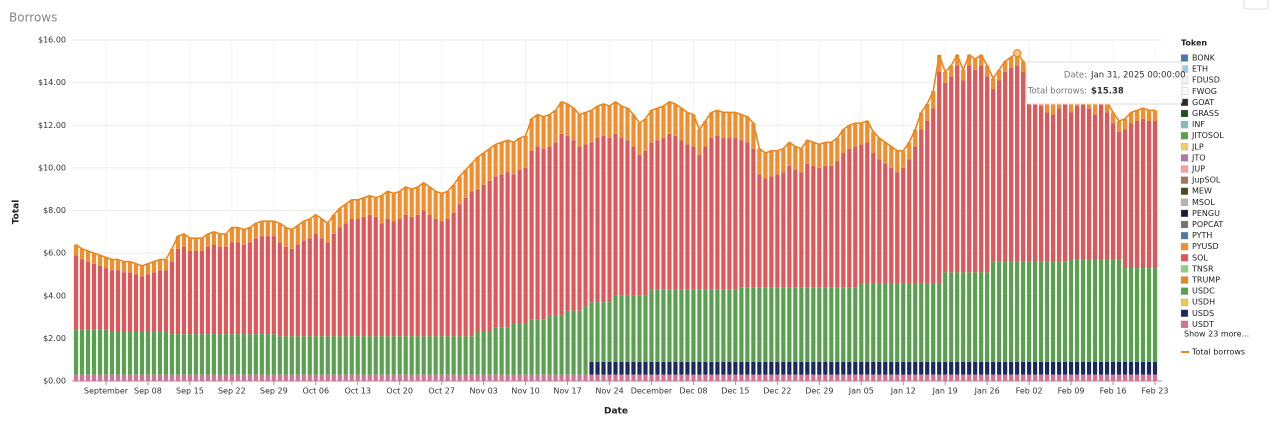 The height and width of the screenshot is (422, 1280). Describe the element at coordinates (1198, 124) in the screenshot. I see `legend-label: INF` at that location.